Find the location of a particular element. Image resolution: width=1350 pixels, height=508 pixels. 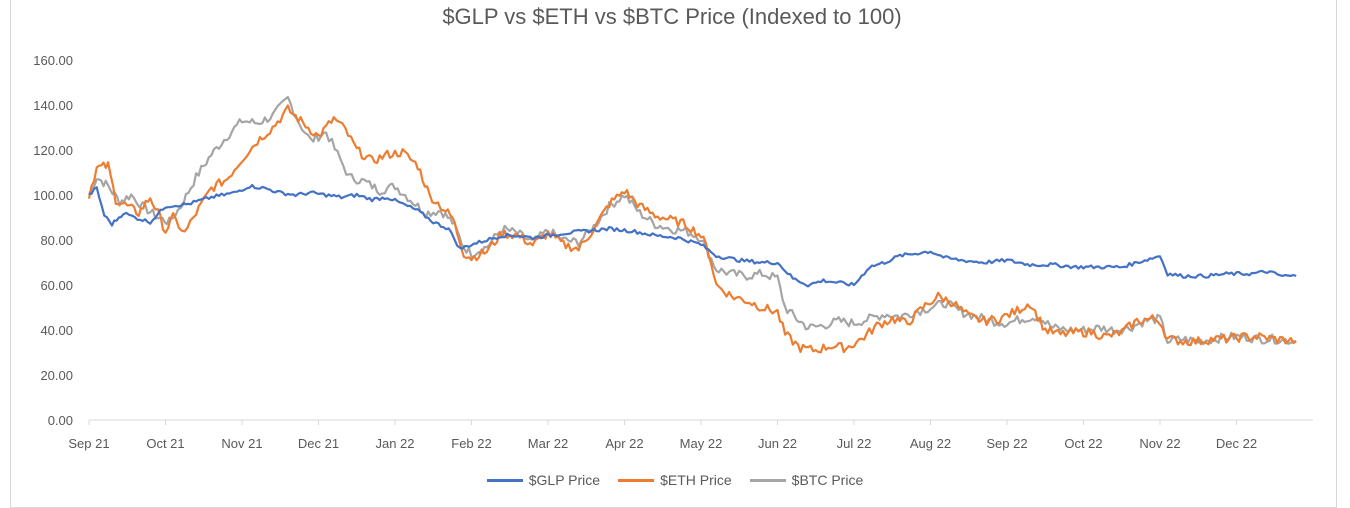

legend-item-btc: $BTC Price is located at coordinates (806, 480).